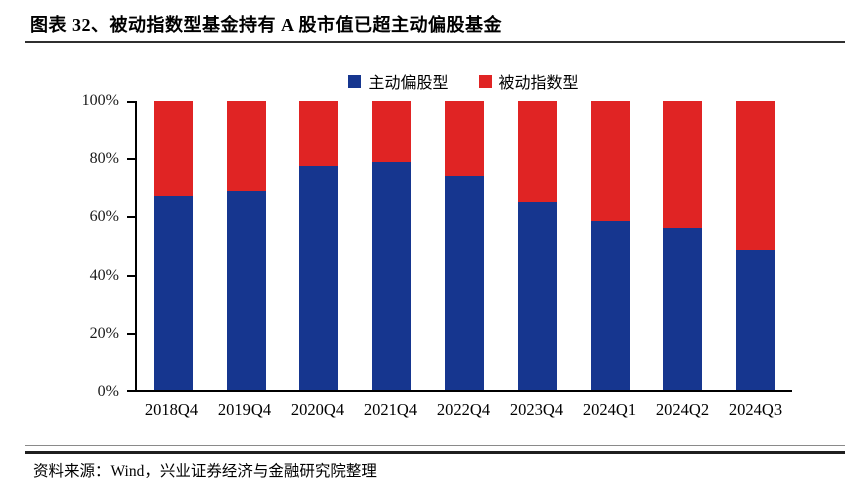 The width and height of the screenshot is (865, 494). I want to click on legend-item-passive-index: 被动指数型, so click(528, 81).